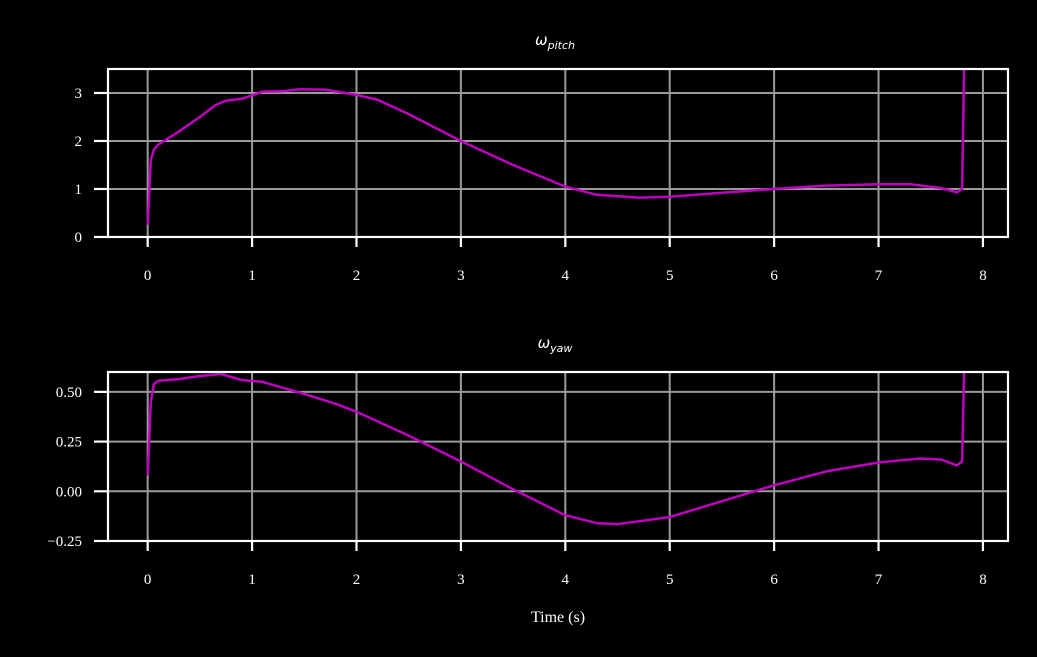 Image resolution: width=1037 pixels, height=657 pixels. Describe the element at coordinates (69, 443) in the screenshot. I see `y-tick-label: 0.25` at that location.